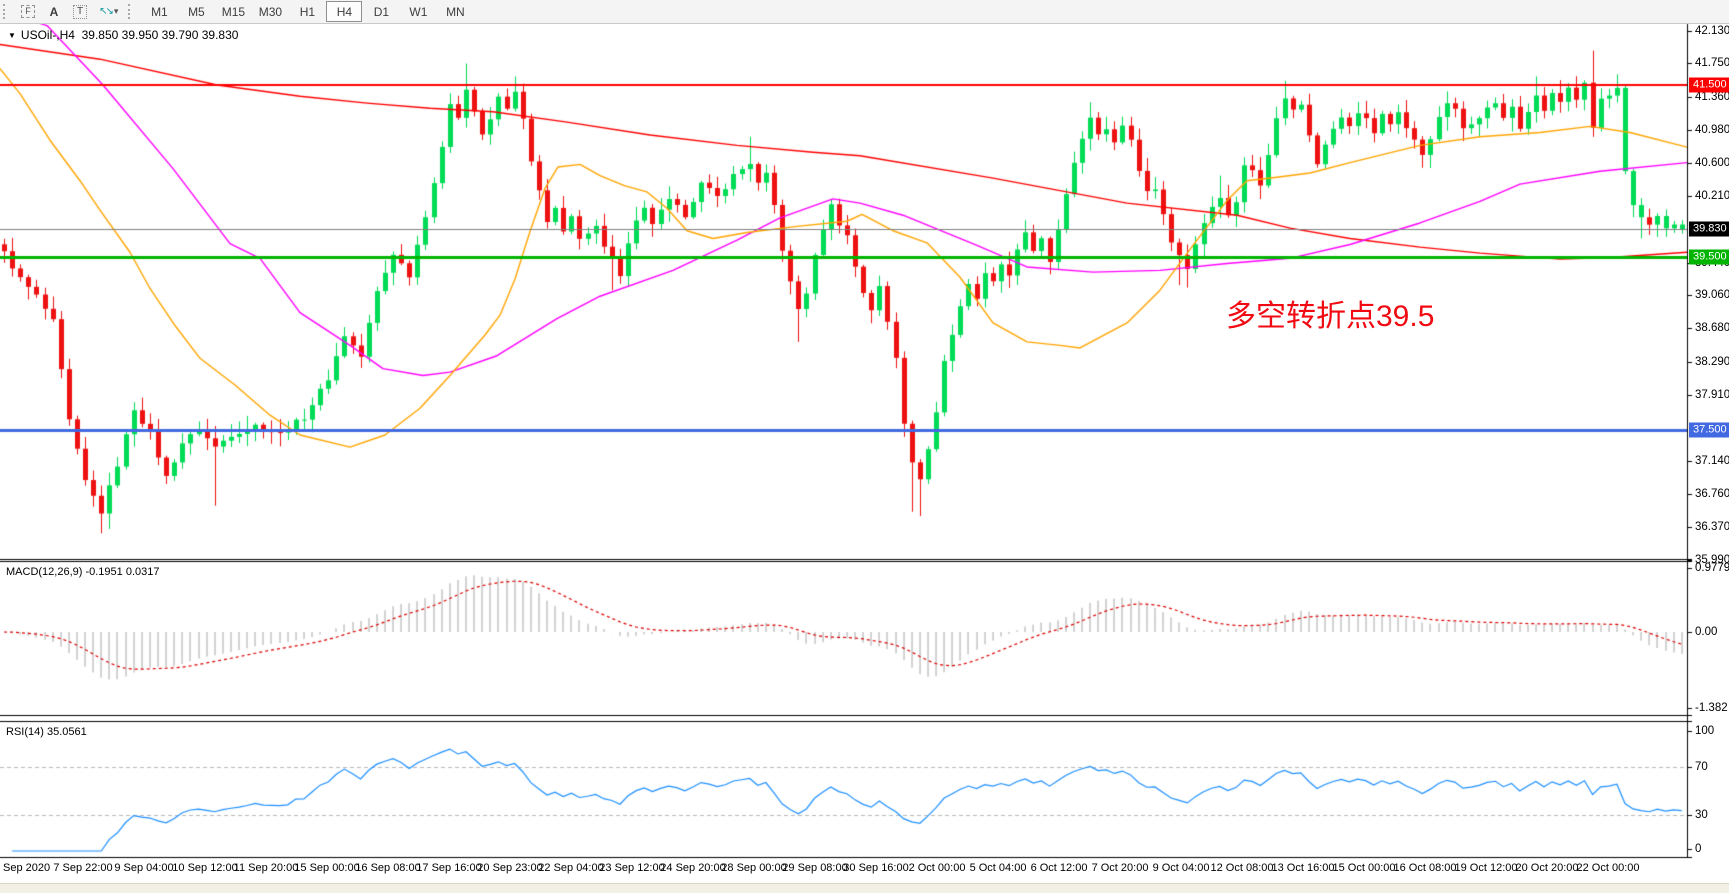  Describe the element at coordinates (344, 11) in the screenshot. I see `timeframe-h4: H4` at that location.